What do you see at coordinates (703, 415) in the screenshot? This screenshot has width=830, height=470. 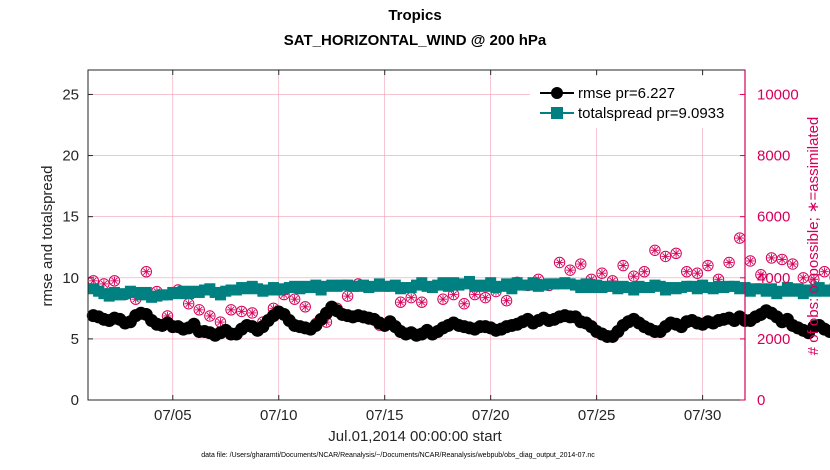 I see `x-tick-label: 07/30` at bounding box center [703, 415].